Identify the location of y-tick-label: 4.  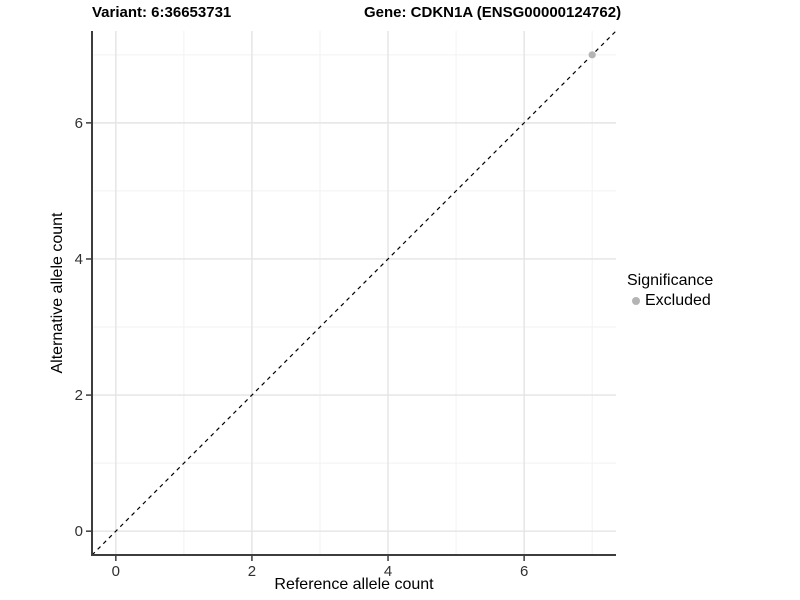
(79, 259).